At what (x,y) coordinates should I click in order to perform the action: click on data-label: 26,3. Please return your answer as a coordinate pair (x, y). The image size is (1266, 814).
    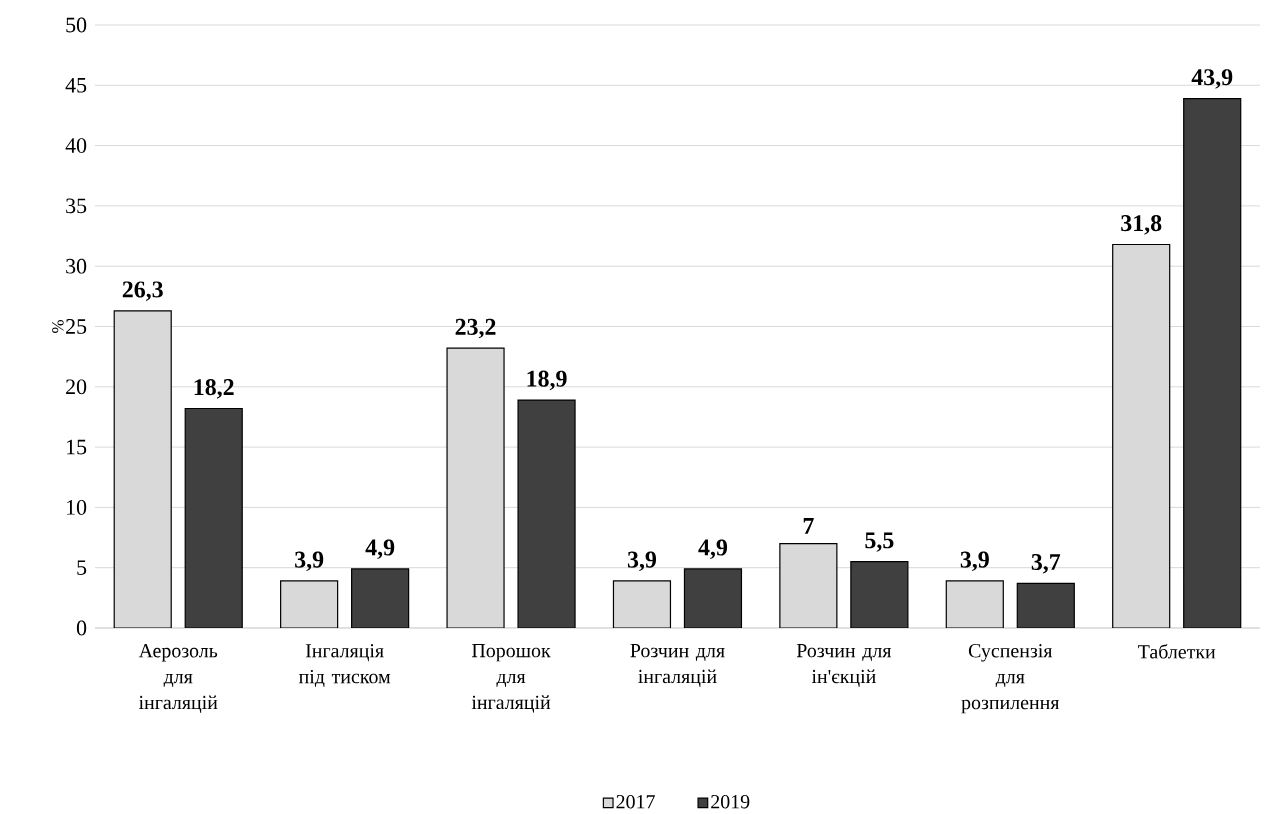
    Looking at the image, I should click on (142, 291).